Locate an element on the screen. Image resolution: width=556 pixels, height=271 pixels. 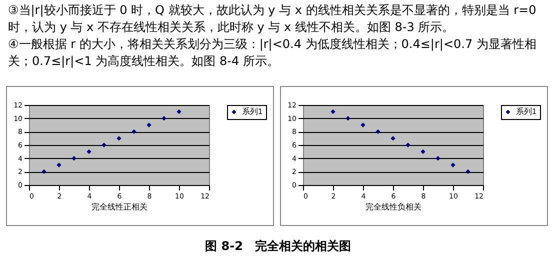
caption: 图 8-2 完全相关的相关图 is located at coordinates (278, 246).